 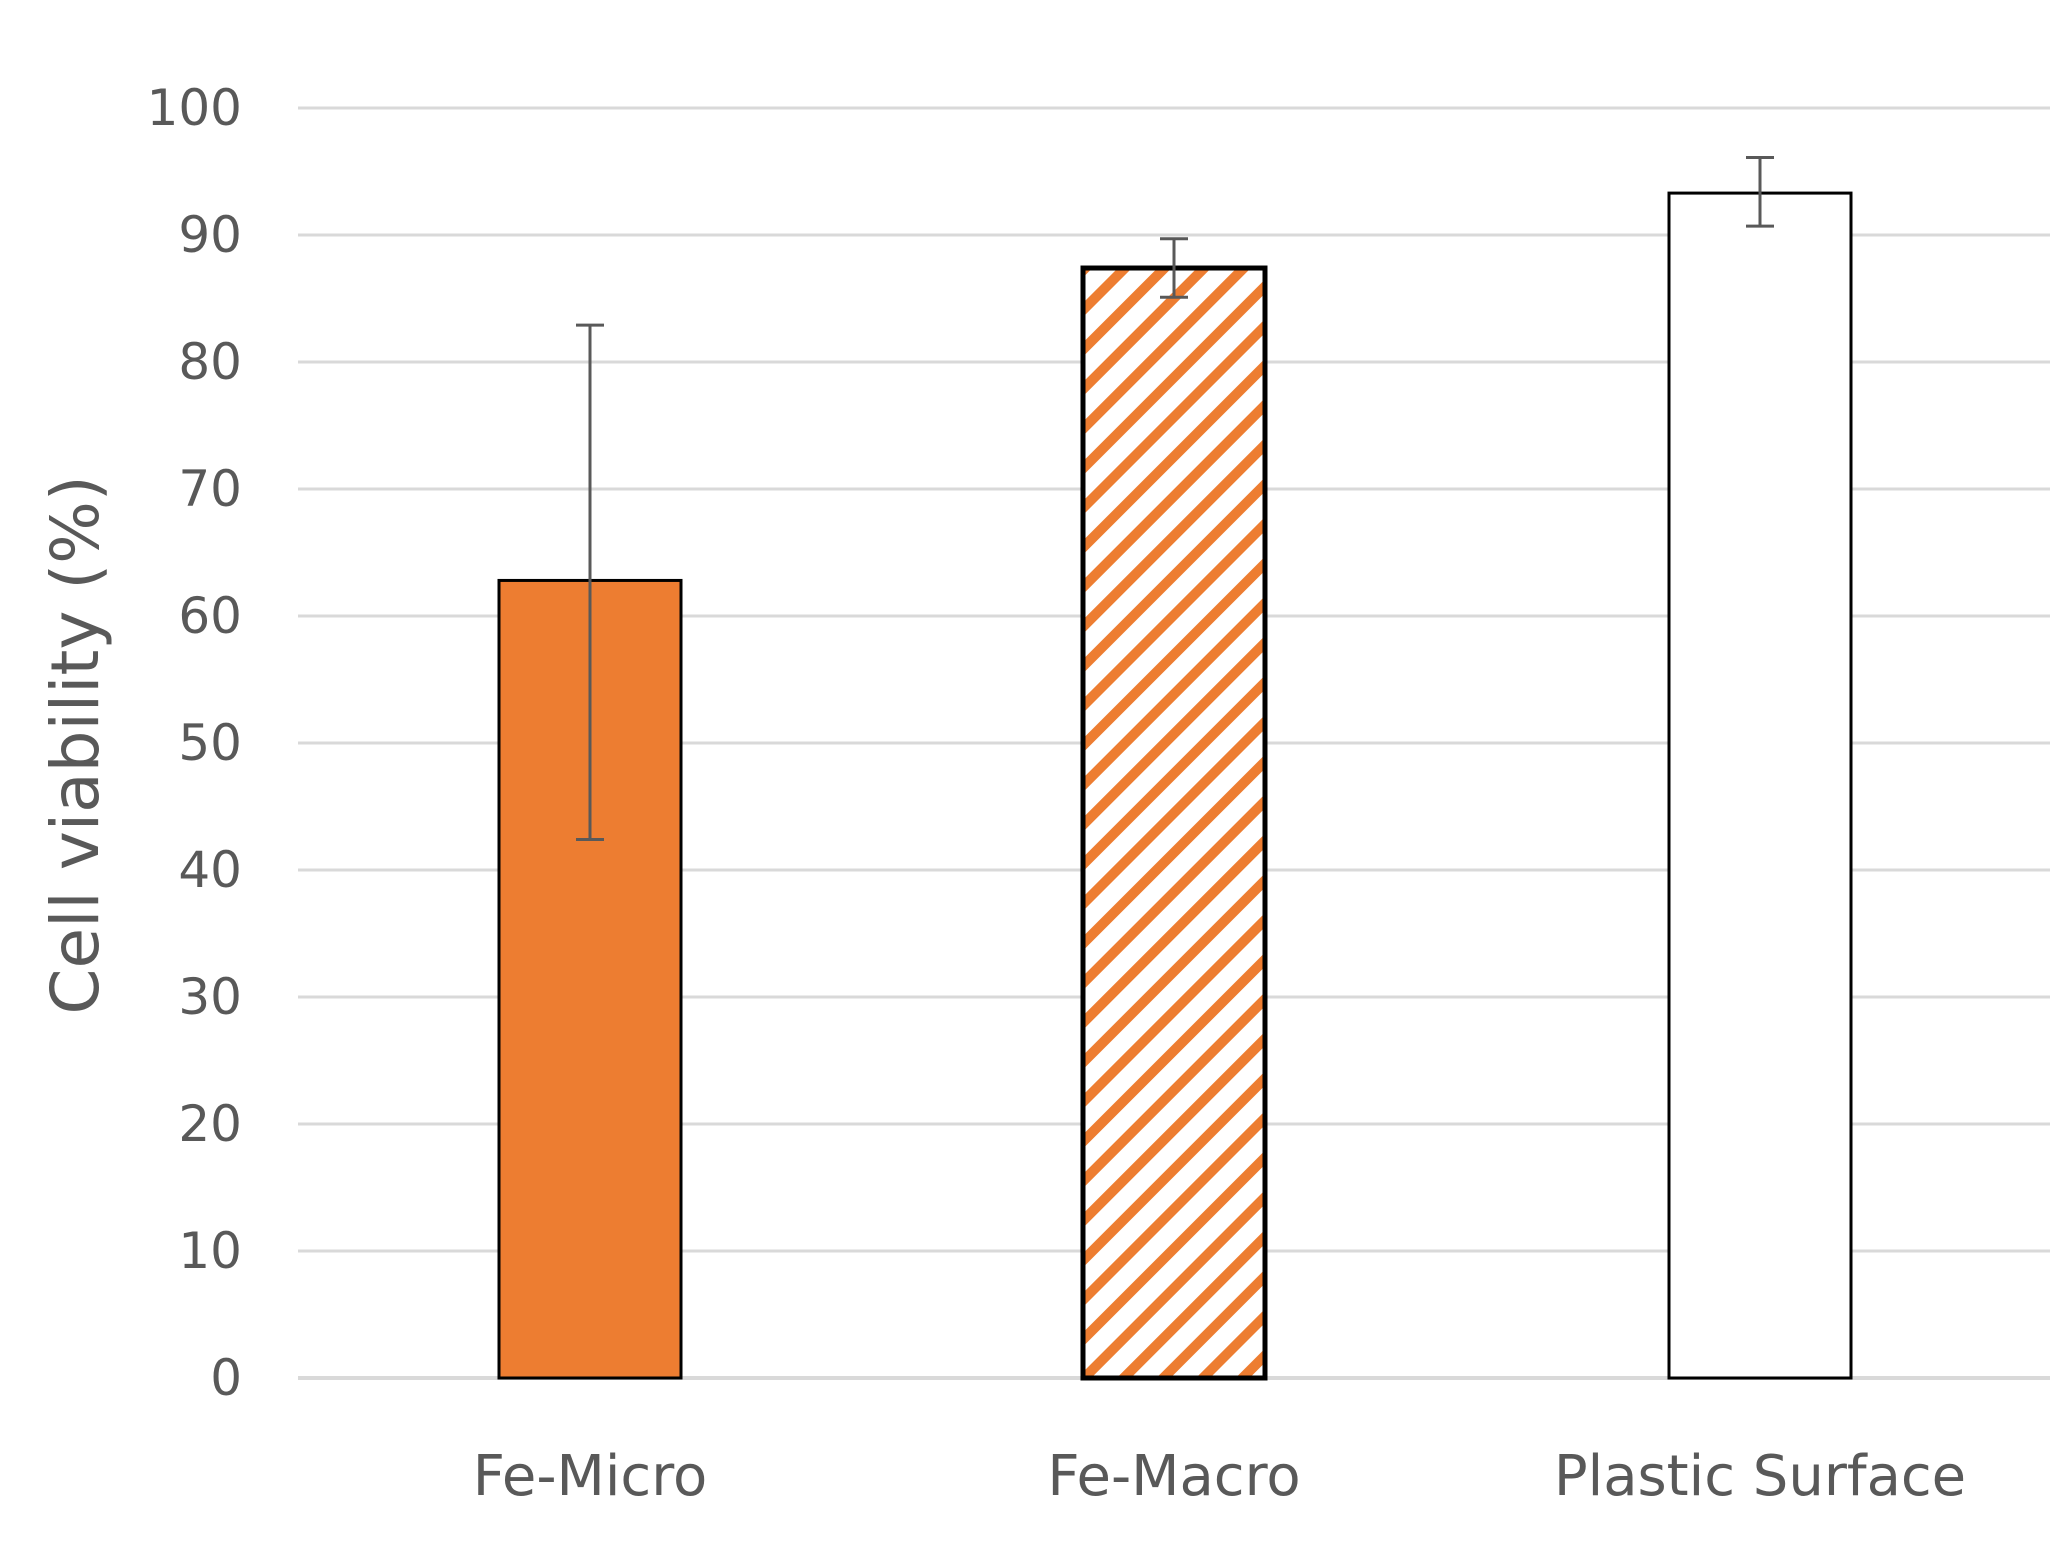 What do you see at coordinates (75, 744) in the screenshot?
I see `y-axis-title: Cell viability (%)` at bounding box center [75, 744].